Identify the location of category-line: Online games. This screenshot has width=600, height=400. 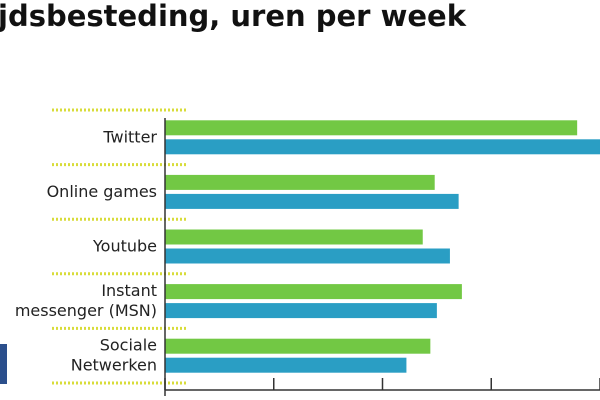
(102, 190).